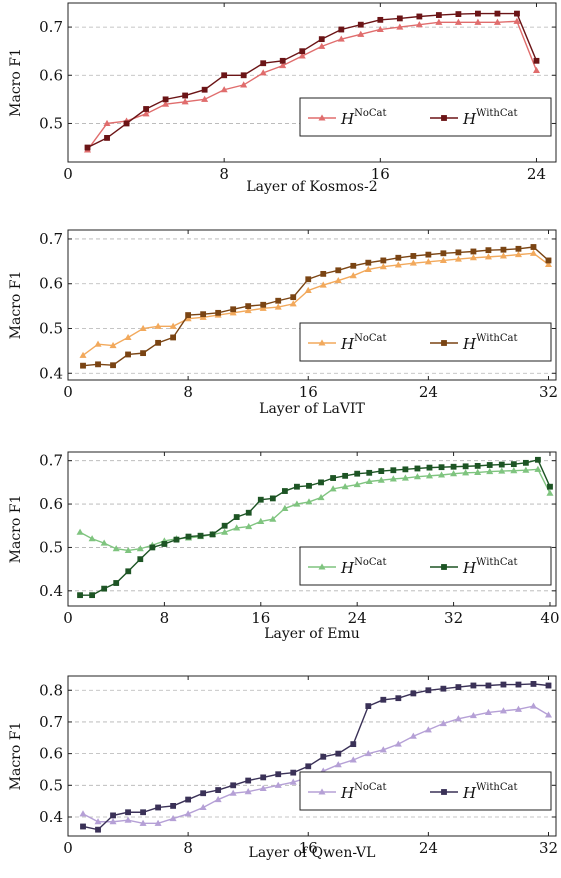  What do you see at coordinates (68, 618) in the screenshot?
I see `x-tick-label: 0` at bounding box center [68, 618].